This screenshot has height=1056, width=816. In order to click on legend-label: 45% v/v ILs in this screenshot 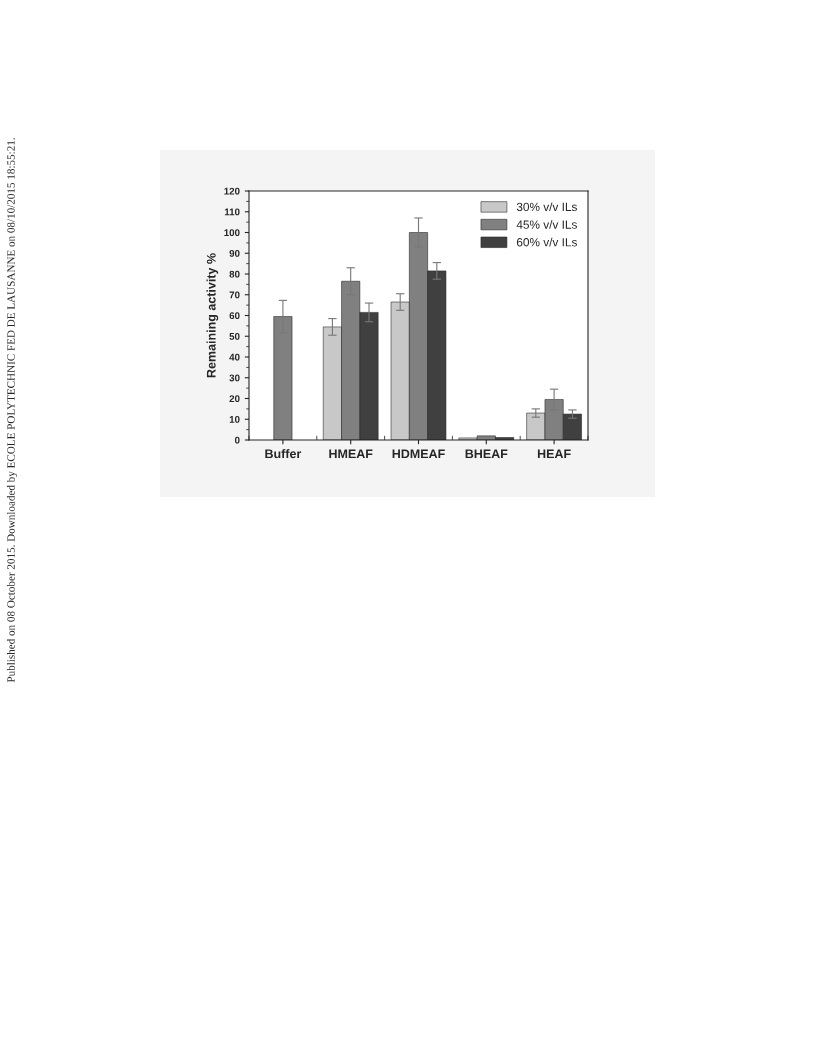, I will do `click(546, 224)`.